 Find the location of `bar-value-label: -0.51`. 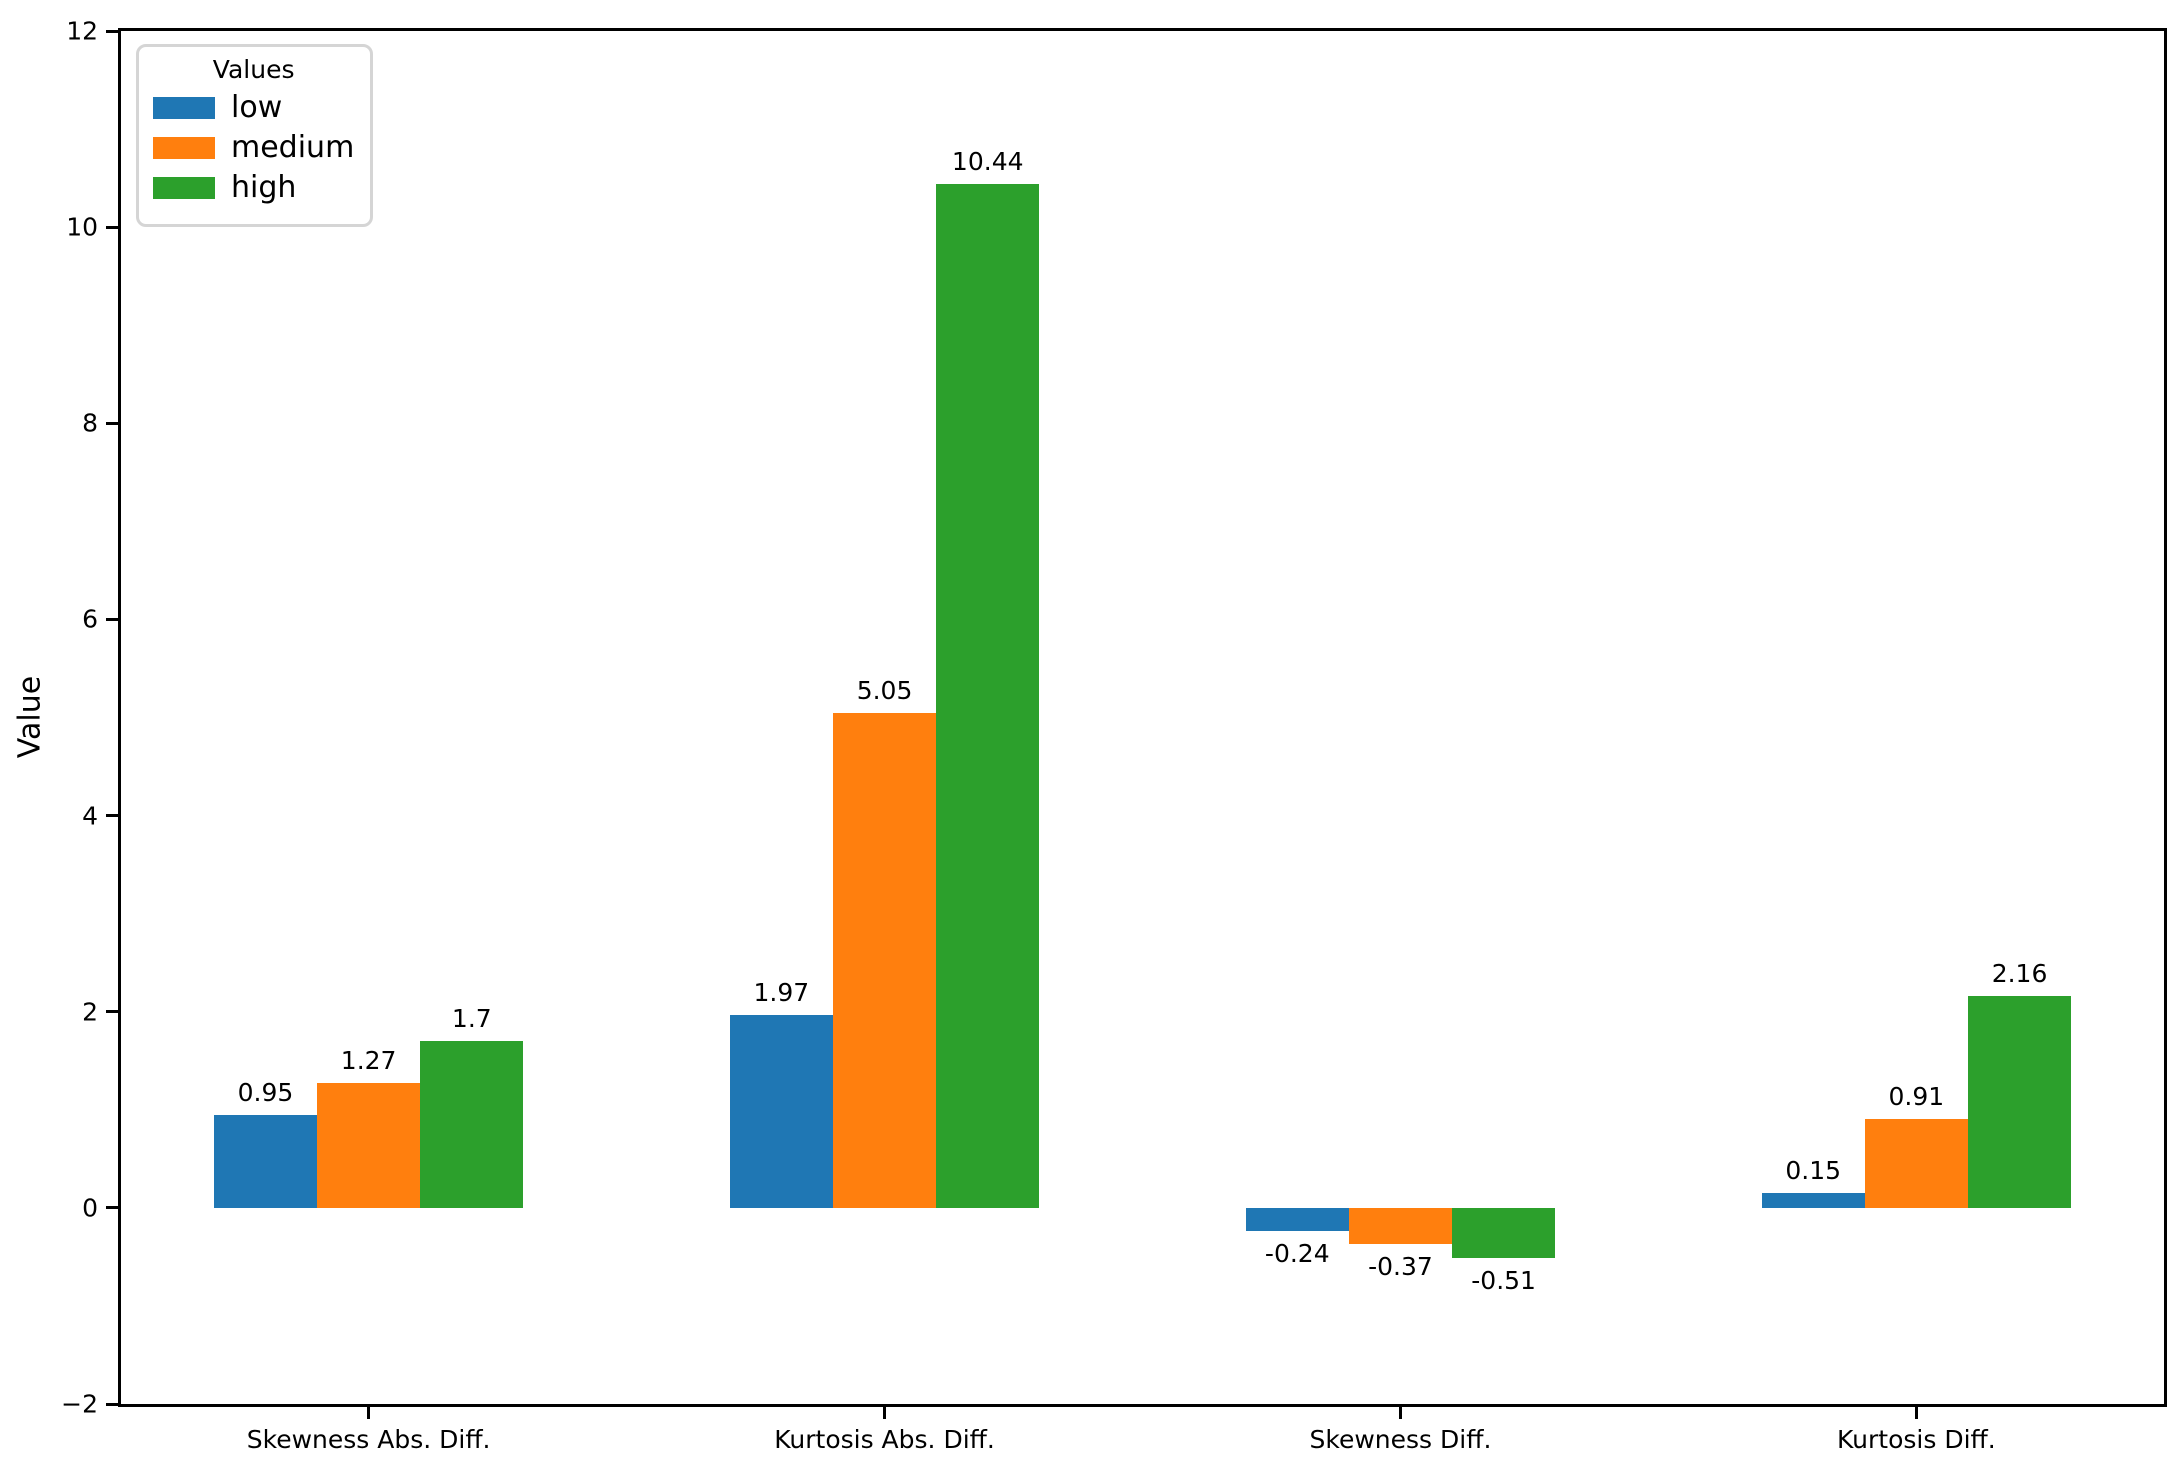

bar-value-label: -0.51 is located at coordinates (1503, 1280).